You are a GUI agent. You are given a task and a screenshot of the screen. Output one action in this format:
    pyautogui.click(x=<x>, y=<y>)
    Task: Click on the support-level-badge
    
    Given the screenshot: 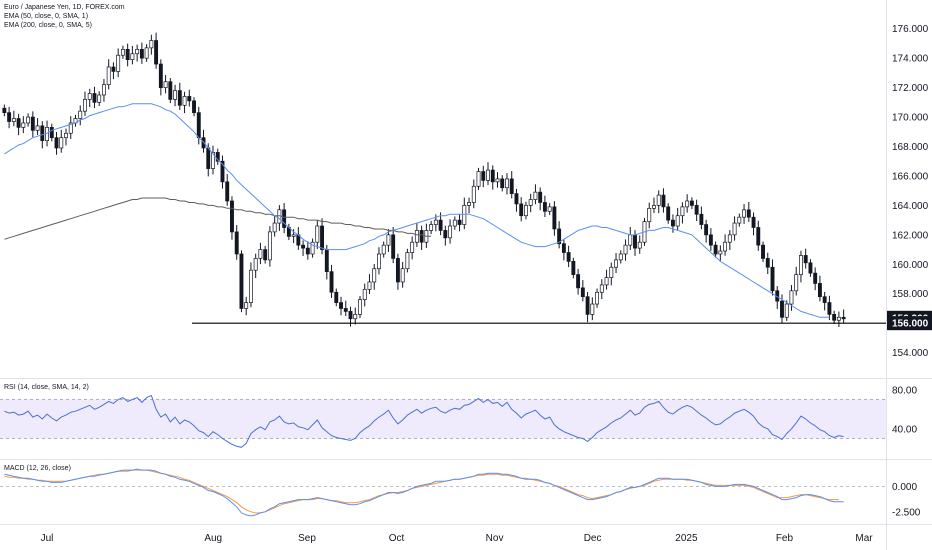 What is the action you would take?
    pyautogui.click(x=909, y=323)
    